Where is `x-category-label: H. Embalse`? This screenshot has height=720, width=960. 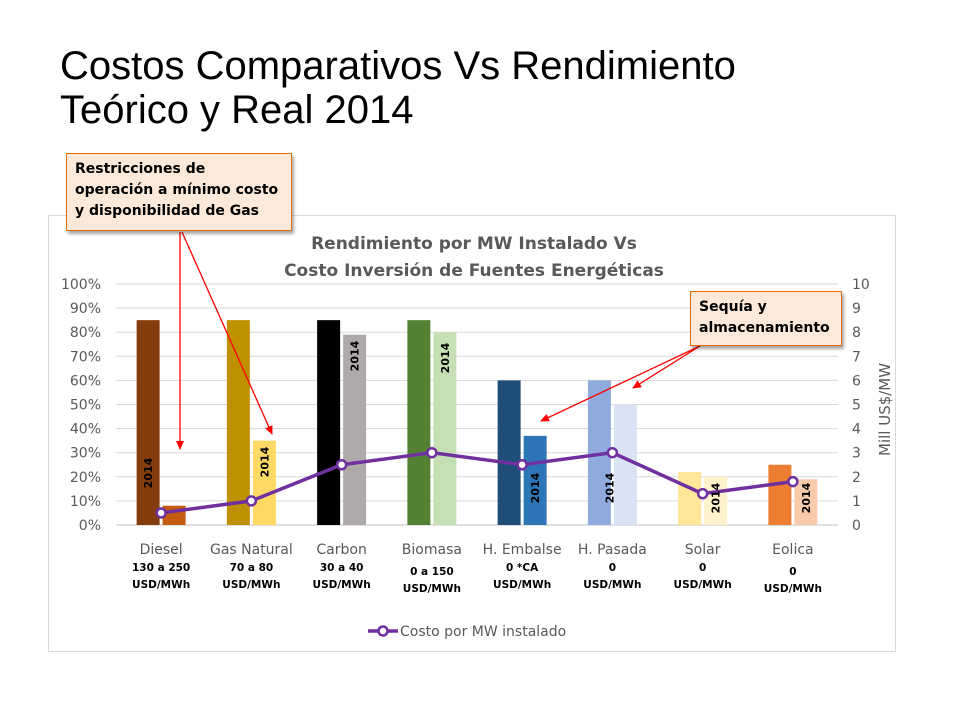 x-category-label: H. Embalse is located at coordinates (522, 550).